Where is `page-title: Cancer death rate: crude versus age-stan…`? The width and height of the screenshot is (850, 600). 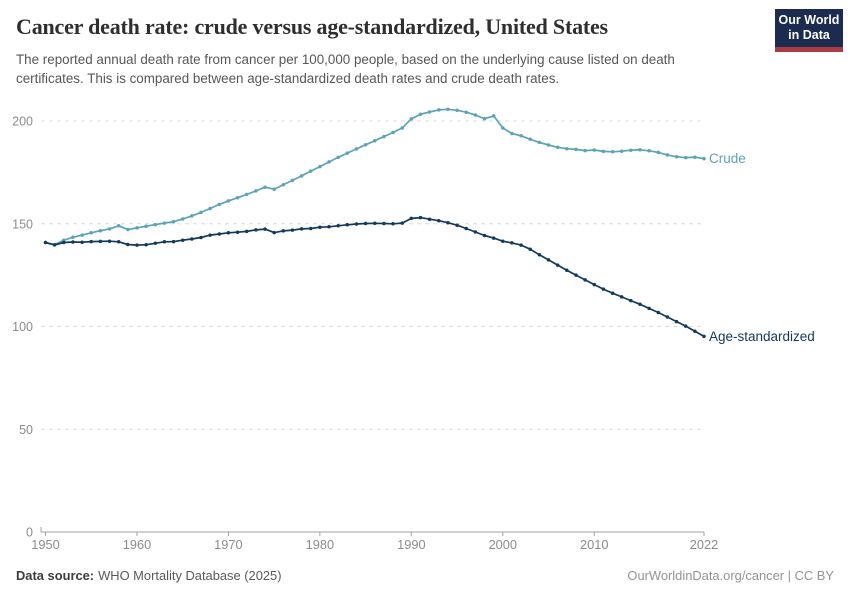
page-title: Cancer death rate: crude versus age-stan… is located at coordinates (312, 26).